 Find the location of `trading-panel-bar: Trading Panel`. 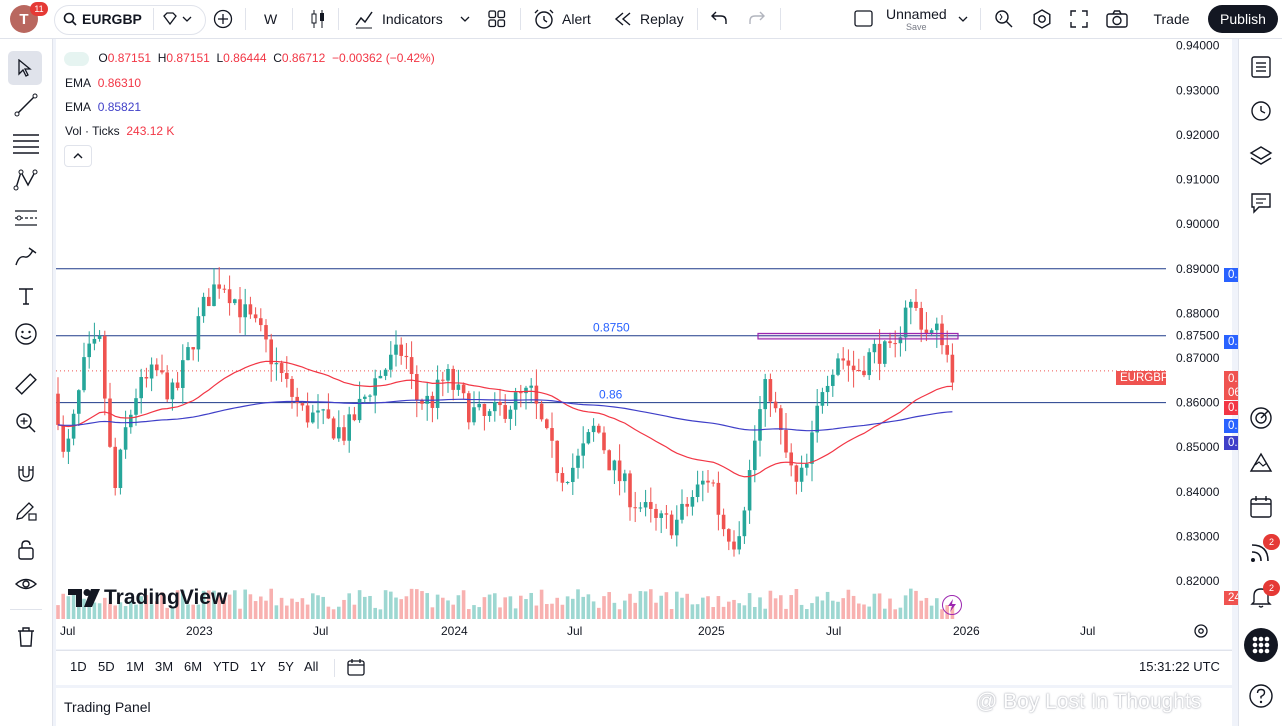

trading-panel-bar: Trading Panel is located at coordinates (644, 707).